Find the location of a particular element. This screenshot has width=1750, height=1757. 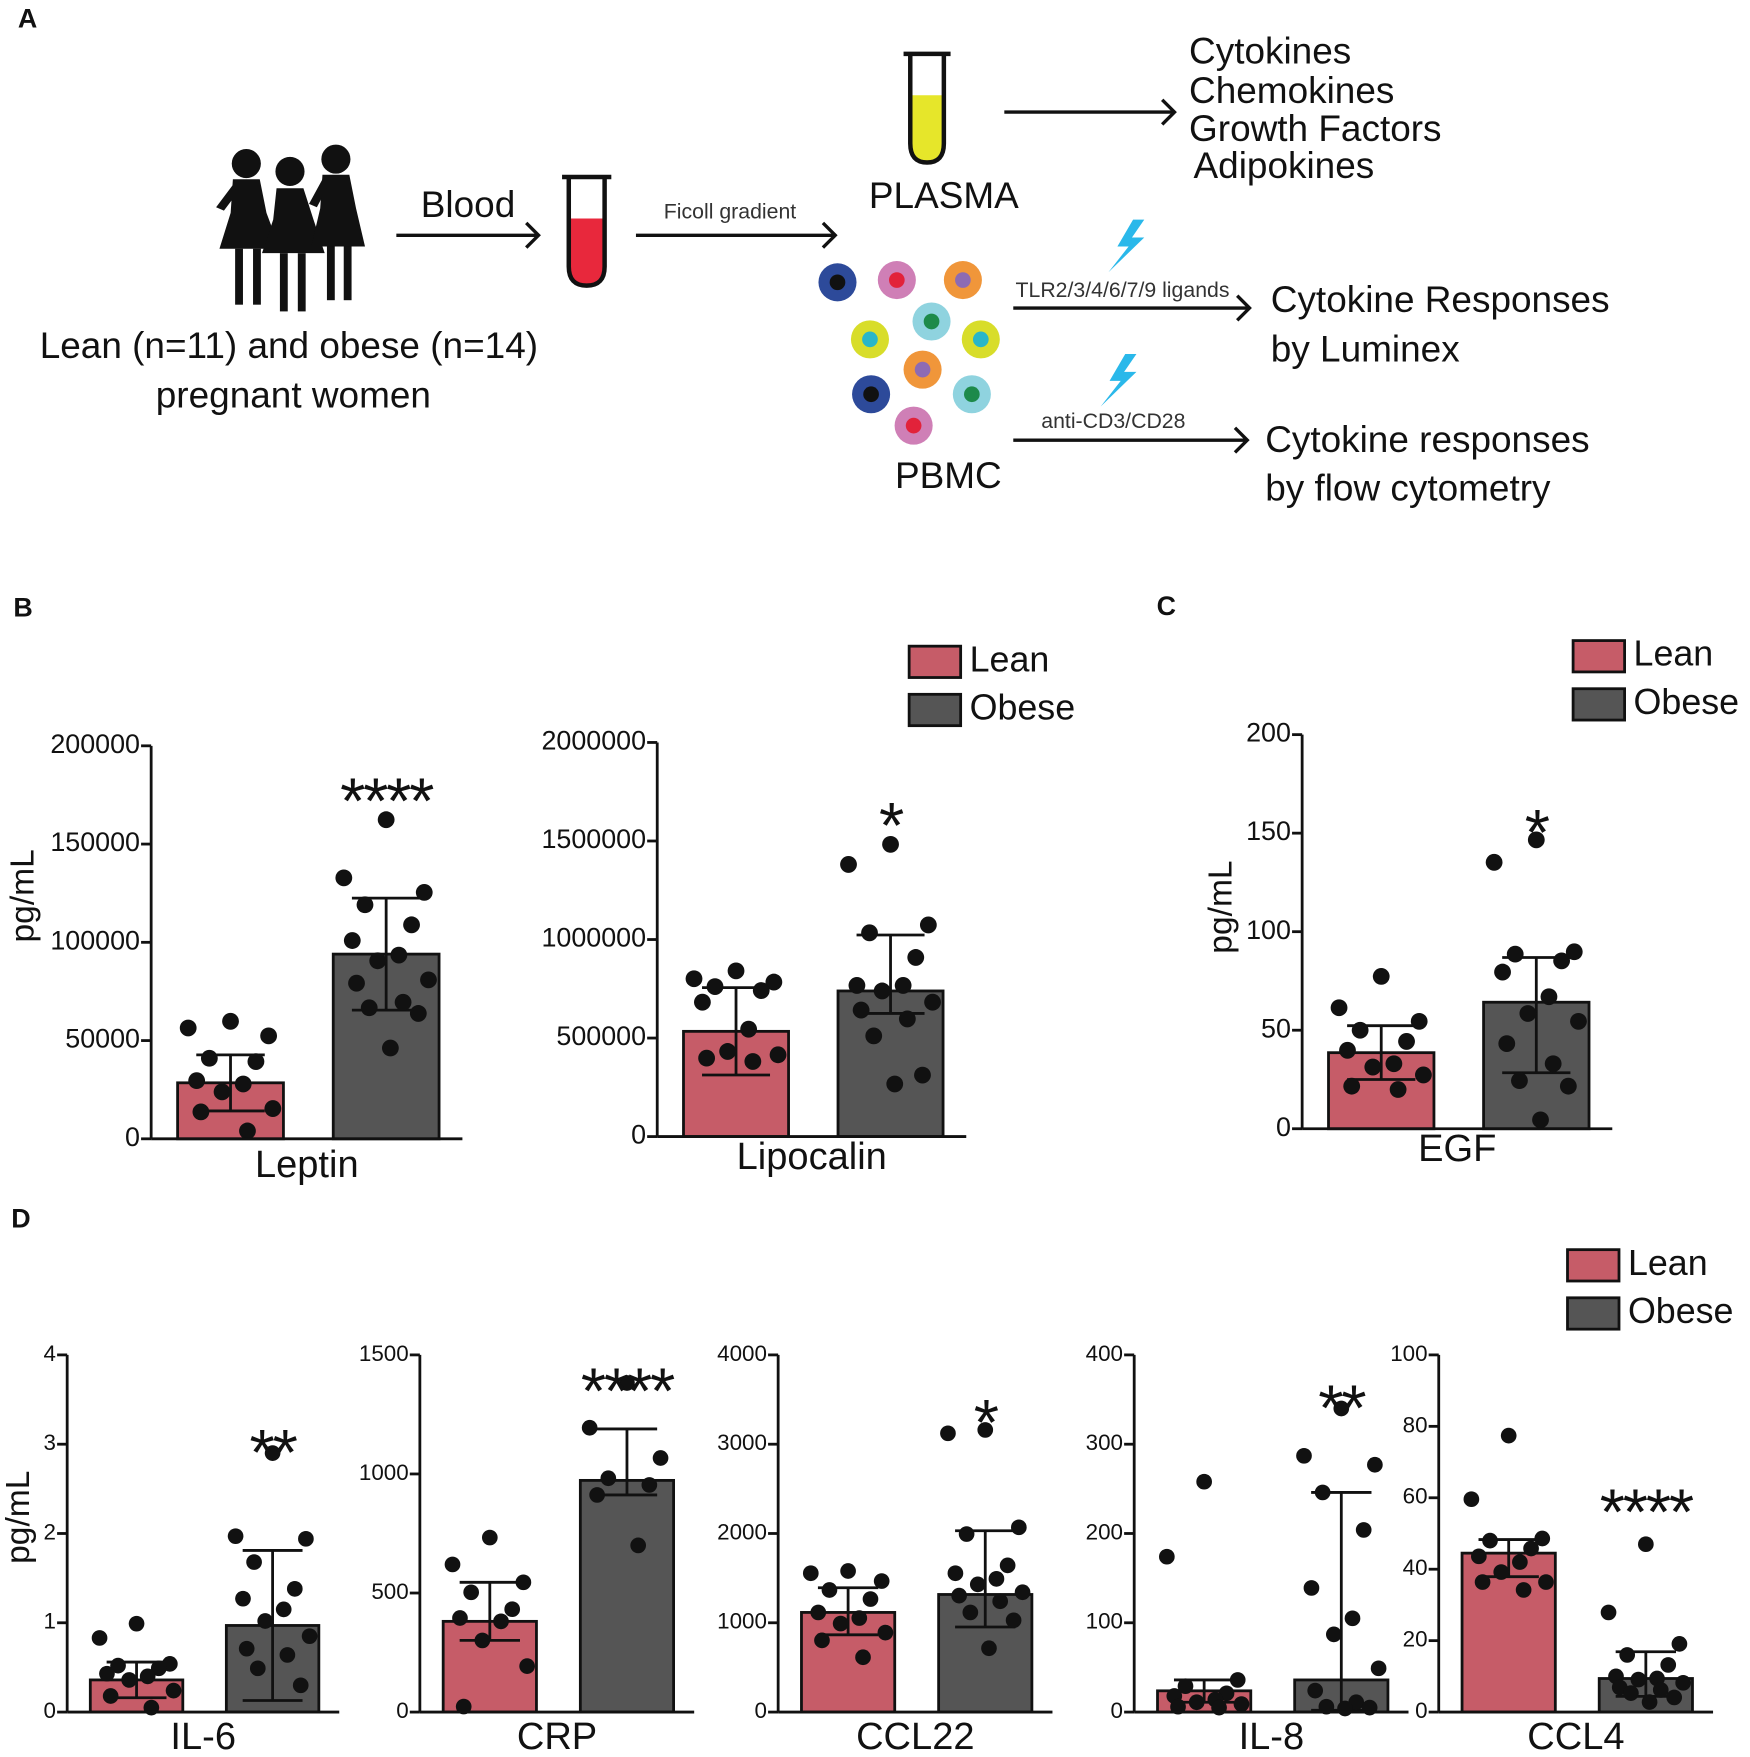

significance: ** is located at coordinates (1342, 1407).